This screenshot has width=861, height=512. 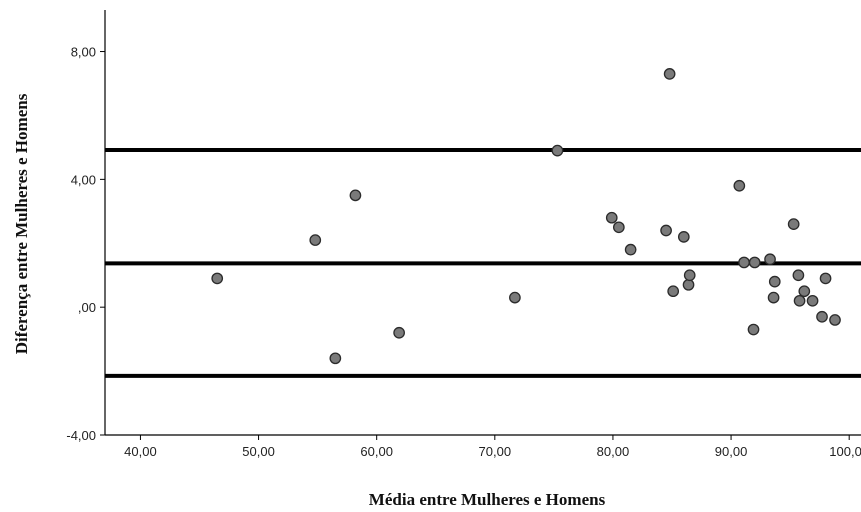 I want to click on x-tick-label: 70,00, so click(x=495, y=451).